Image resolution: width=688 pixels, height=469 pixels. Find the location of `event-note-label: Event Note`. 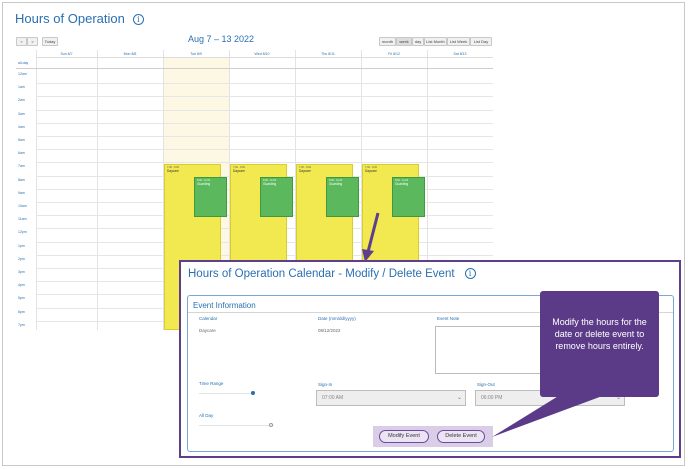

event-note-label: Event Note is located at coordinates (448, 318).